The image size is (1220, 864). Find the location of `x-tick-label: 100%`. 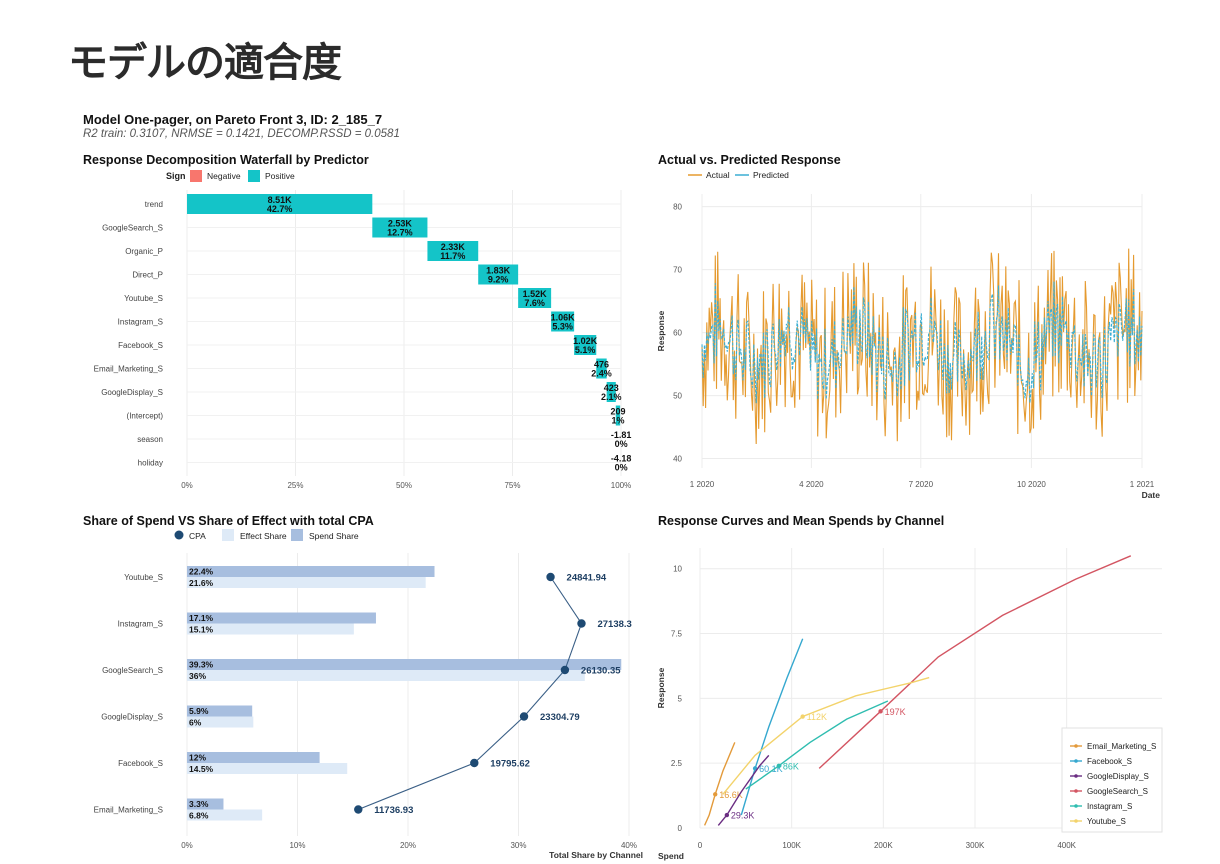

x-tick-label: 100% is located at coordinates (621, 485).